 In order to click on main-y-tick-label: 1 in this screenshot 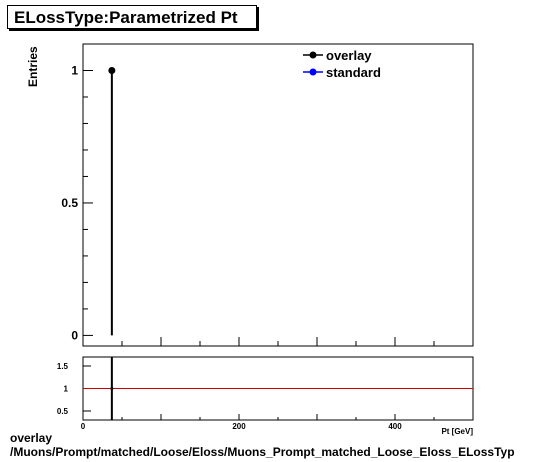, I will do `click(74, 70)`.